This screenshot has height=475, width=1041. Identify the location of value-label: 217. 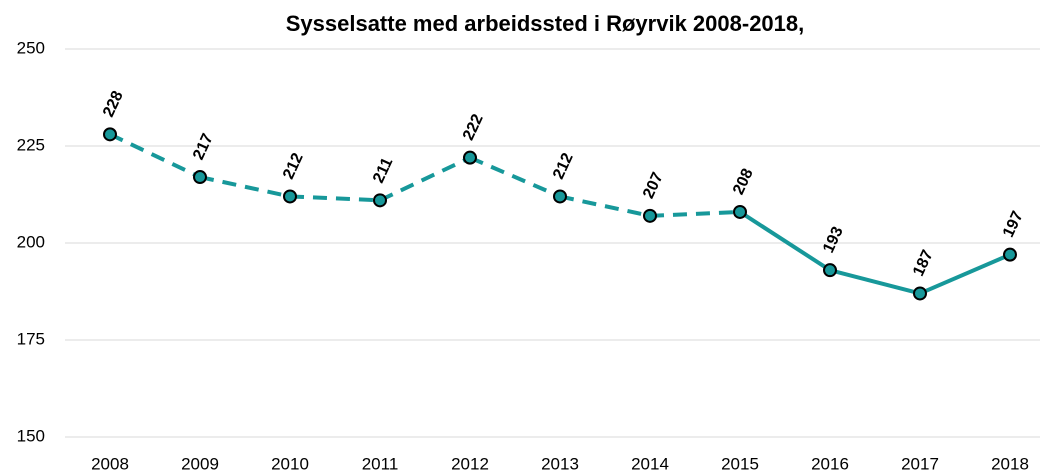
(203, 146).